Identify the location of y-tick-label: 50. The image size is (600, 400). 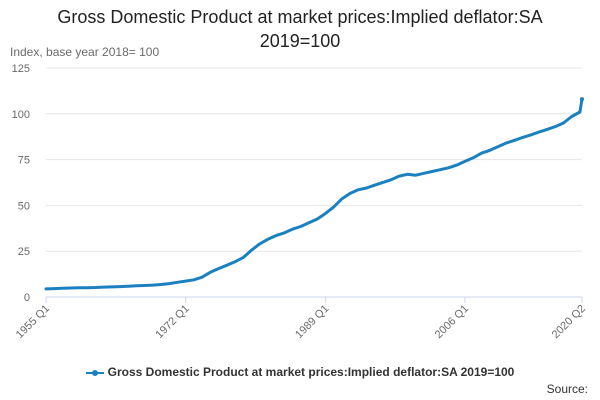
(24, 206).